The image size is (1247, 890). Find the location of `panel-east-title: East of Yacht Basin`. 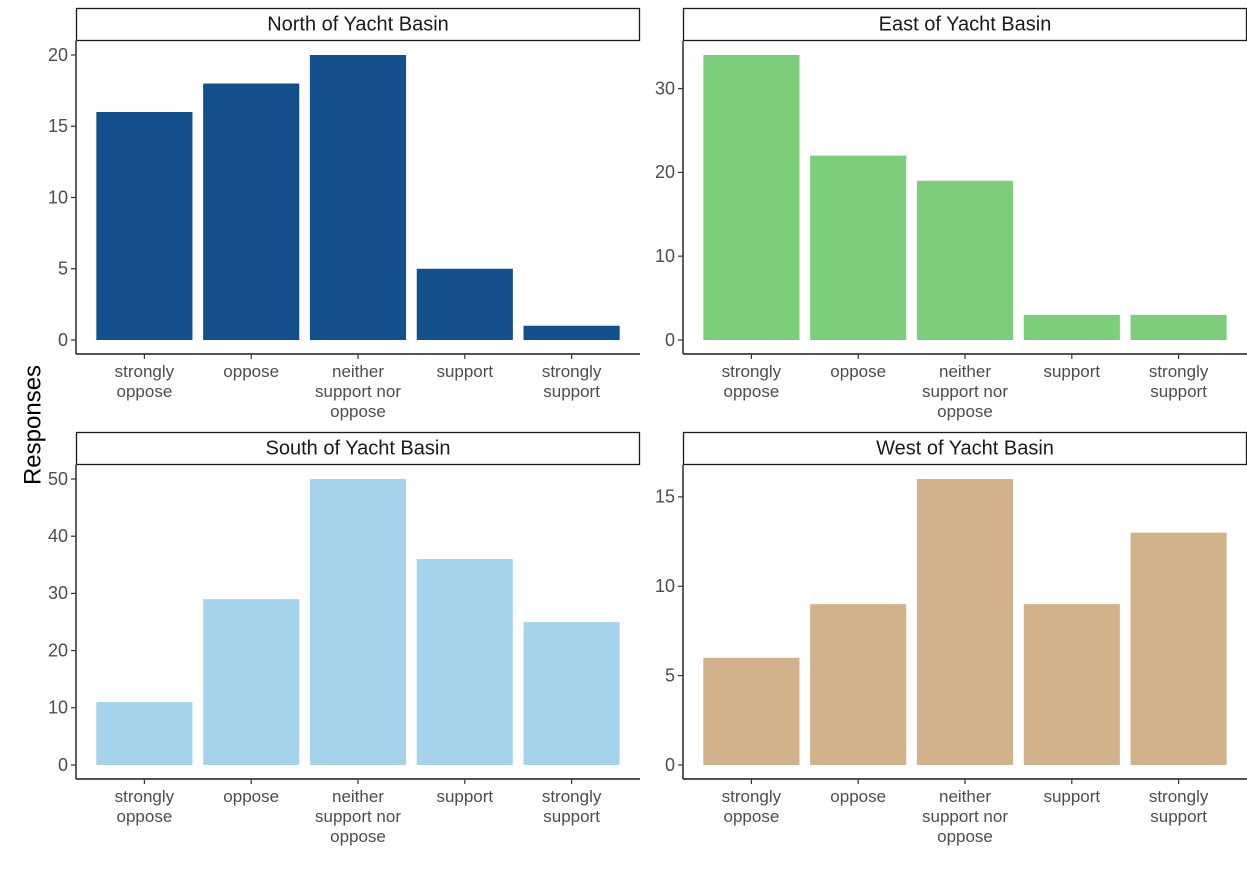

panel-east-title: East of Yacht Basin is located at coordinates (965, 24).